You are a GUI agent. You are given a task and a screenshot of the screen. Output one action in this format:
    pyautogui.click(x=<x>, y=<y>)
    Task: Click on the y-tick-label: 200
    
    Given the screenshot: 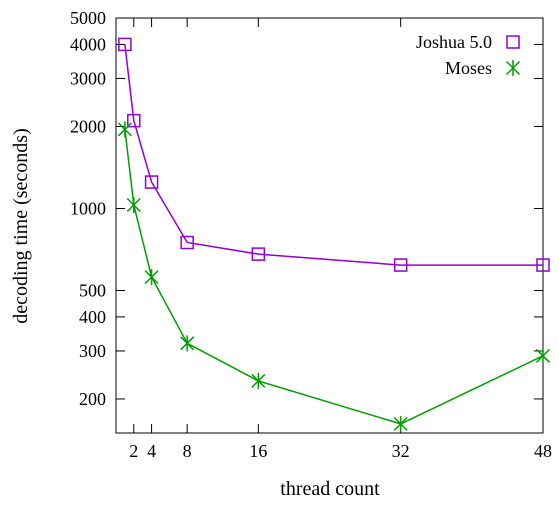 What is the action you would take?
    pyautogui.click(x=92, y=399)
    